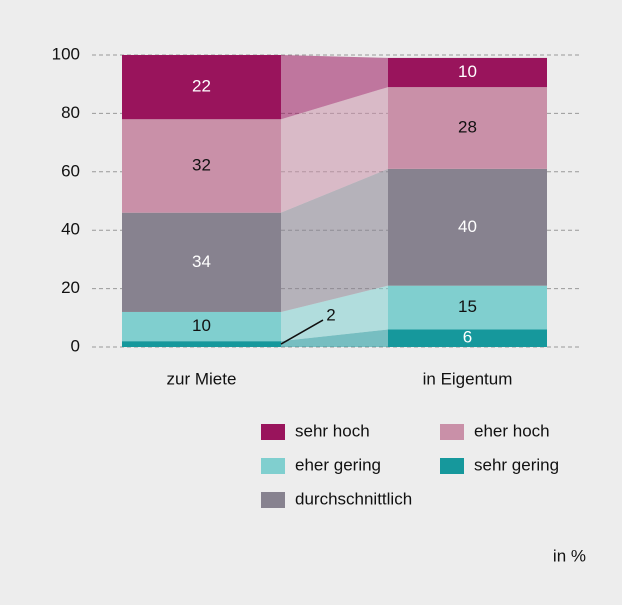 Image resolution: width=622 pixels, height=605 pixels. What do you see at coordinates (75, 345) in the screenshot?
I see `y-tick-label: 0` at bounding box center [75, 345].